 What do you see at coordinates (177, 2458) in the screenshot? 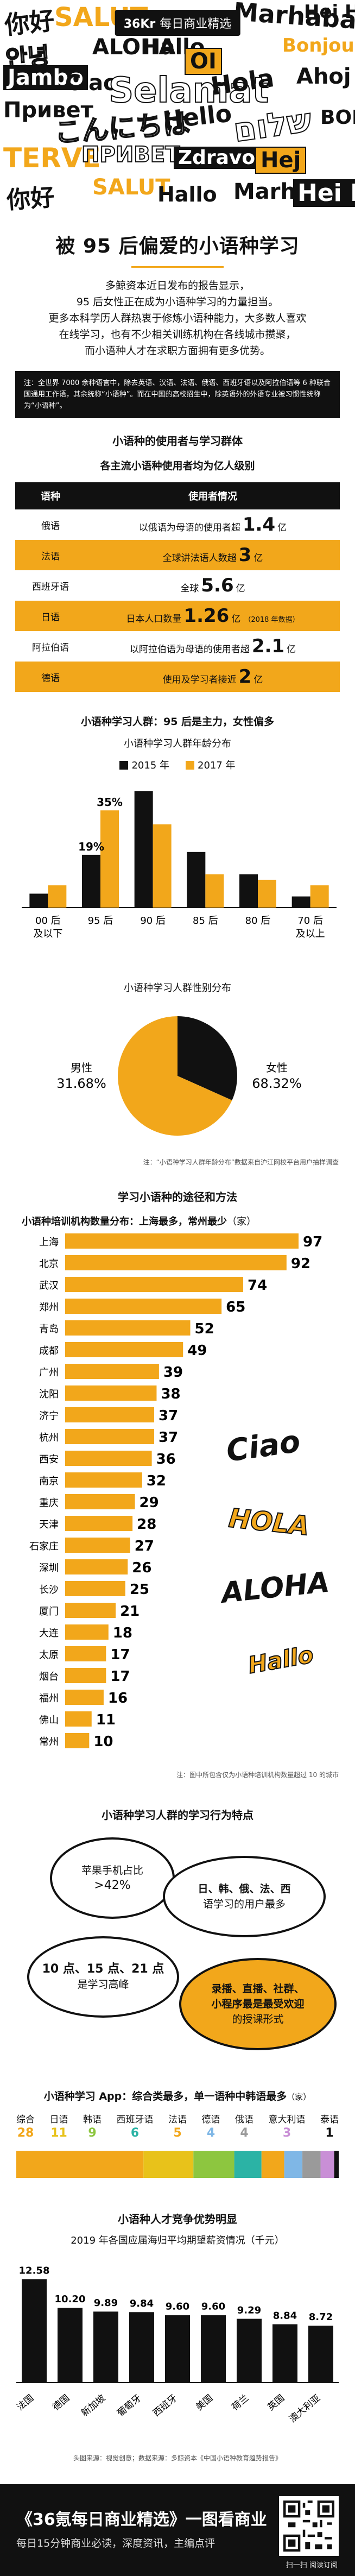
I see `source-note: 头图来源：视觉创意；数据来源：多鲸资本《中国小语种教育趋势报告》` at bounding box center [177, 2458].